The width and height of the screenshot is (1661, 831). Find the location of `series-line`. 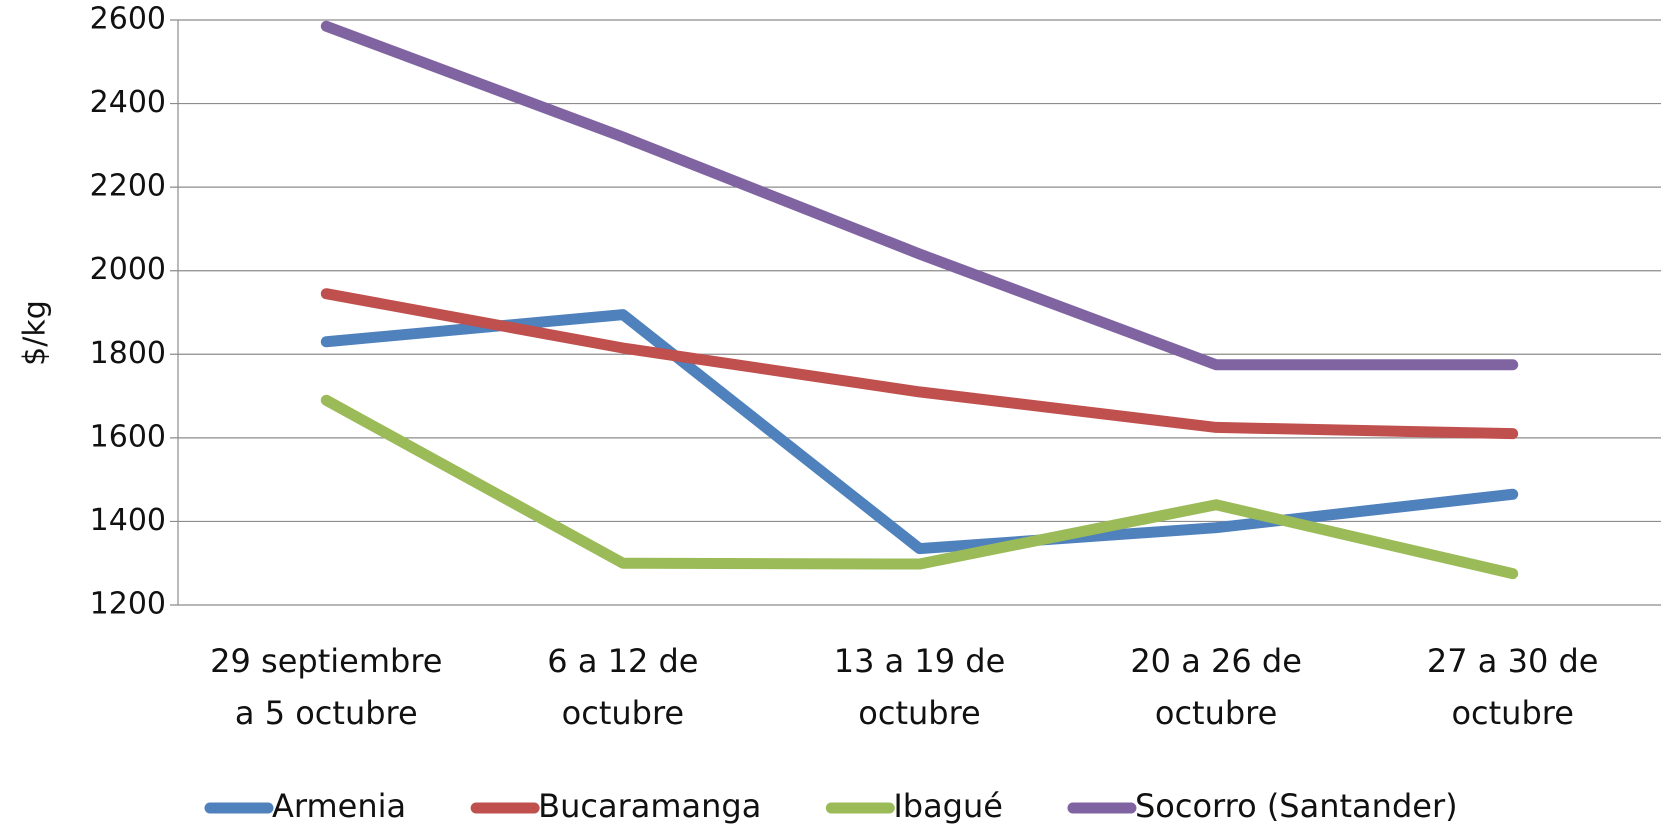

series-line is located at coordinates (919, 364).